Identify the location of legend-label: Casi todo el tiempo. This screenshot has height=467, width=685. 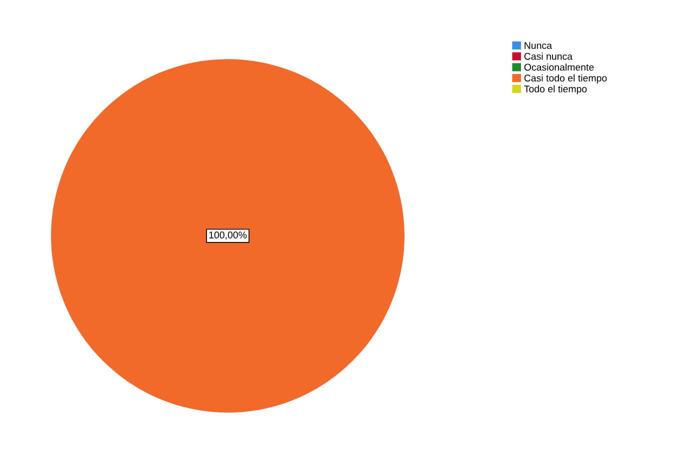
(565, 79).